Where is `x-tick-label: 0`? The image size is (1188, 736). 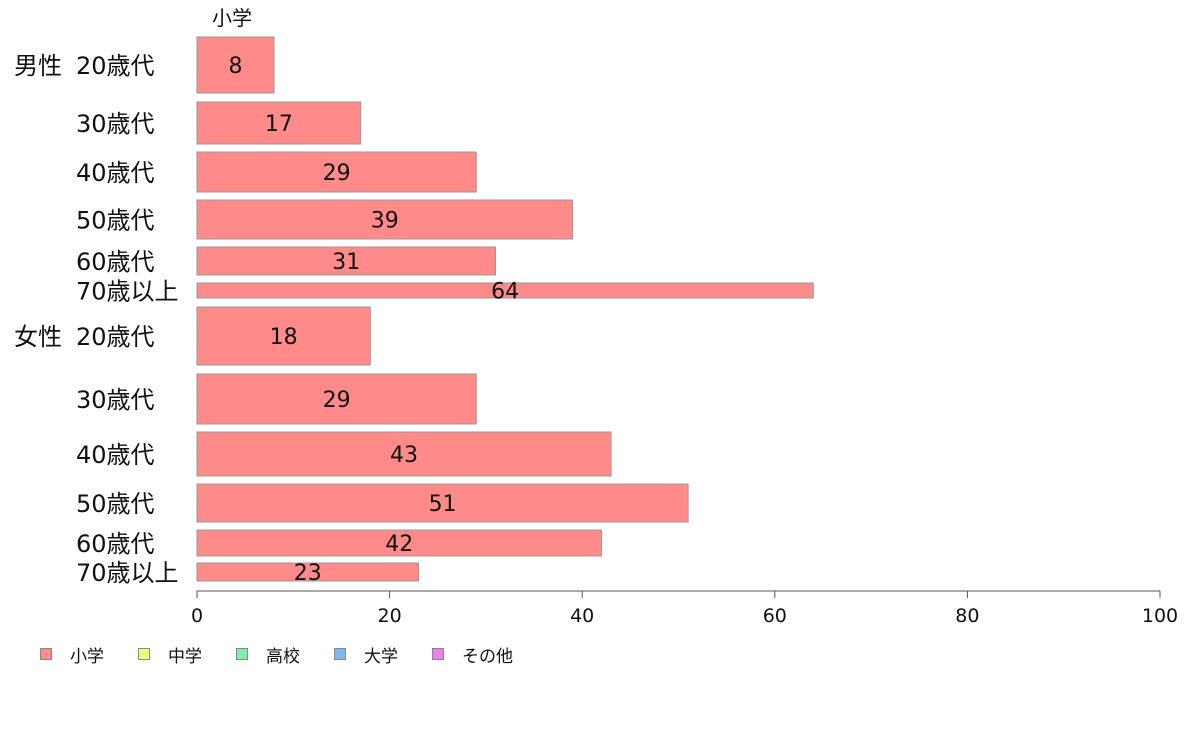
x-tick-label: 0 is located at coordinates (197, 616).